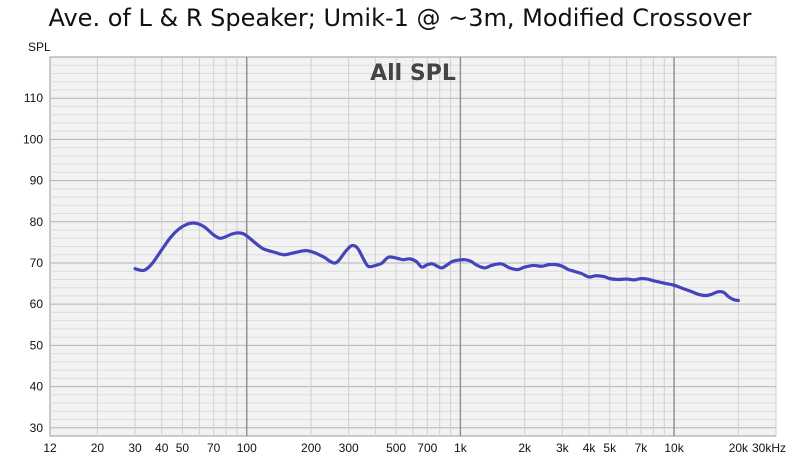 The width and height of the screenshot is (800, 459). I want to click on x-tick-label: 3k, so click(563, 448).